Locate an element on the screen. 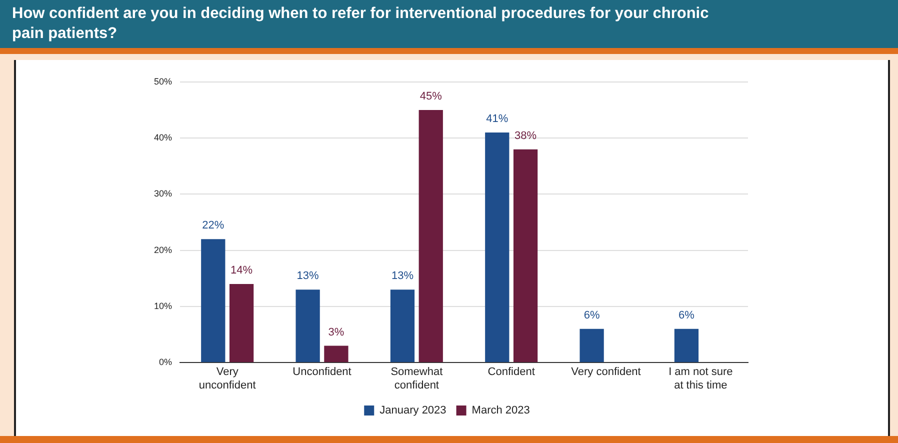  chart-title: How confident are you in deciding when to refer for interventional procedures for your chronic pain patients? is located at coordinates (361, 24).